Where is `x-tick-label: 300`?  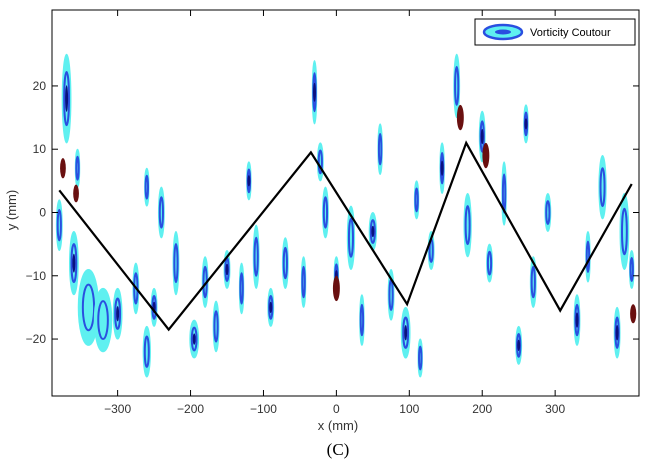
x-tick-label: 300 is located at coordinates (555, 409).